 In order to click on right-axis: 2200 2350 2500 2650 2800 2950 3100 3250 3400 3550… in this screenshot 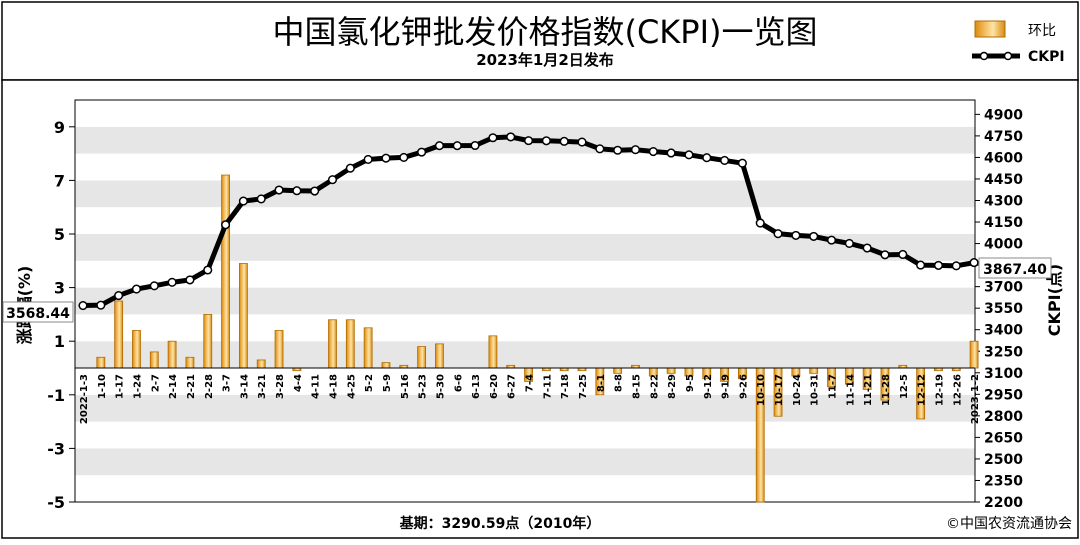, I will do `click(998, 305)`.